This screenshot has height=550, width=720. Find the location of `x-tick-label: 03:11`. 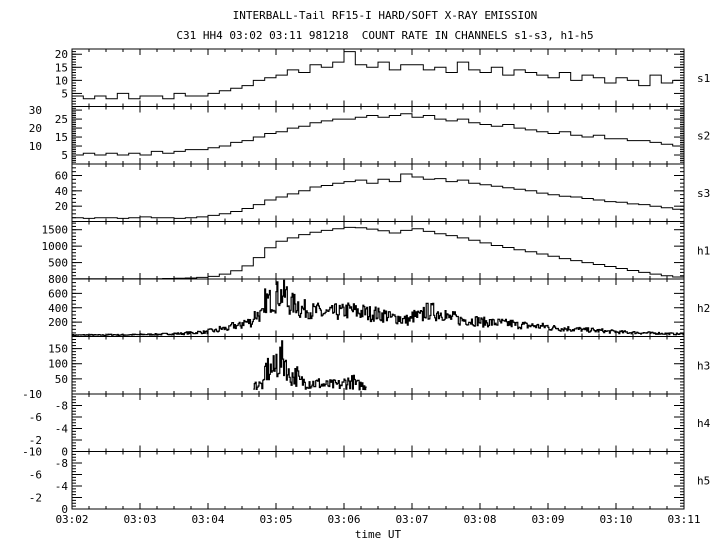

x-tick-label: 03:11 is located at coordinates (683, 519).